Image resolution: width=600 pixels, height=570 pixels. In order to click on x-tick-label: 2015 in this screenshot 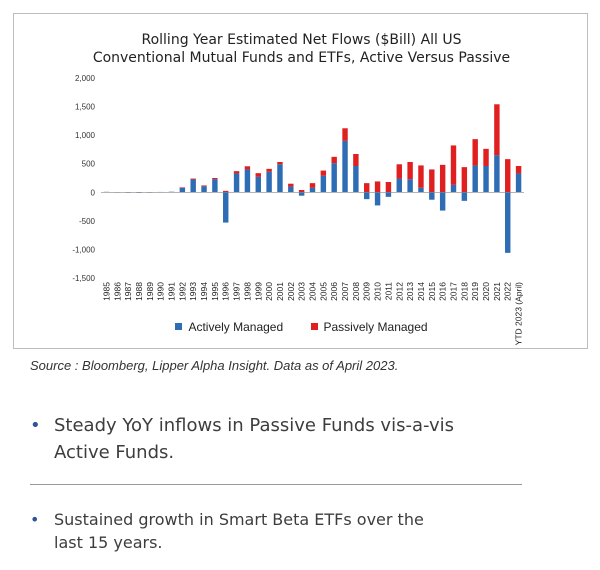, I will do `click(432, 291)`.